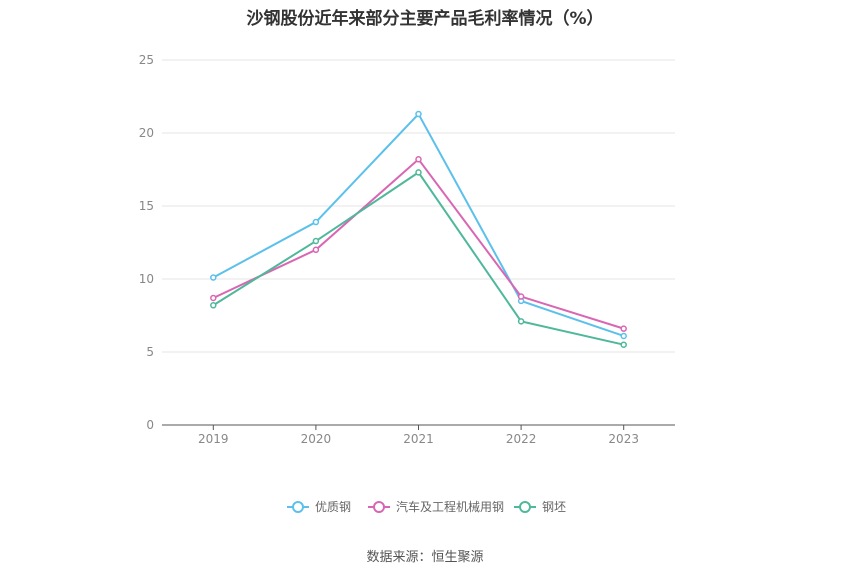 This screenshot has width=850, height=575. What do you see at coordinates (418, 172) in the screenshot?
I see `data-point-2-2021` at bounding box center [418, 172].